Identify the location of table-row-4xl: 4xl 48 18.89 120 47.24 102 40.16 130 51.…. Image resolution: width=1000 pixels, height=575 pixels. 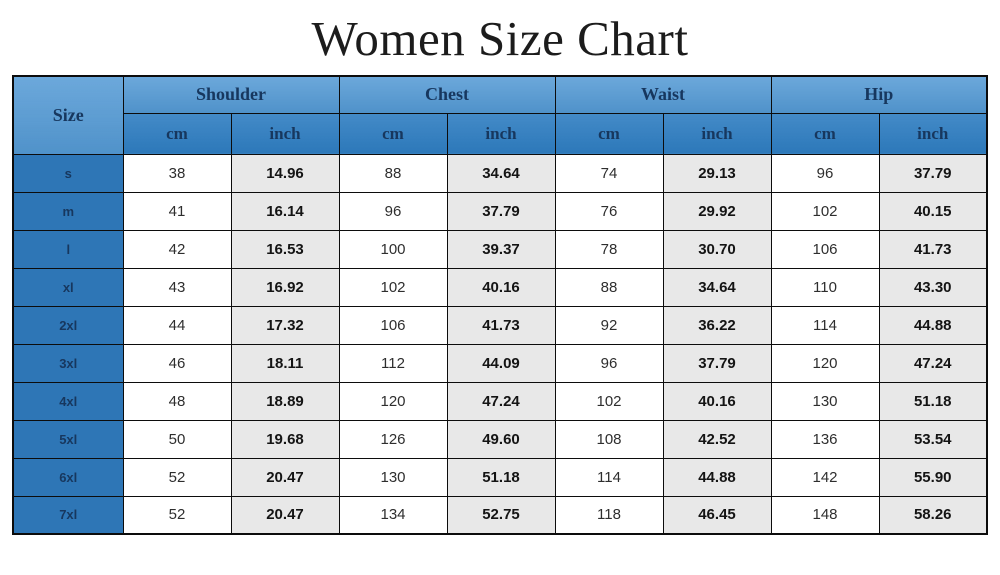
(500, 401).